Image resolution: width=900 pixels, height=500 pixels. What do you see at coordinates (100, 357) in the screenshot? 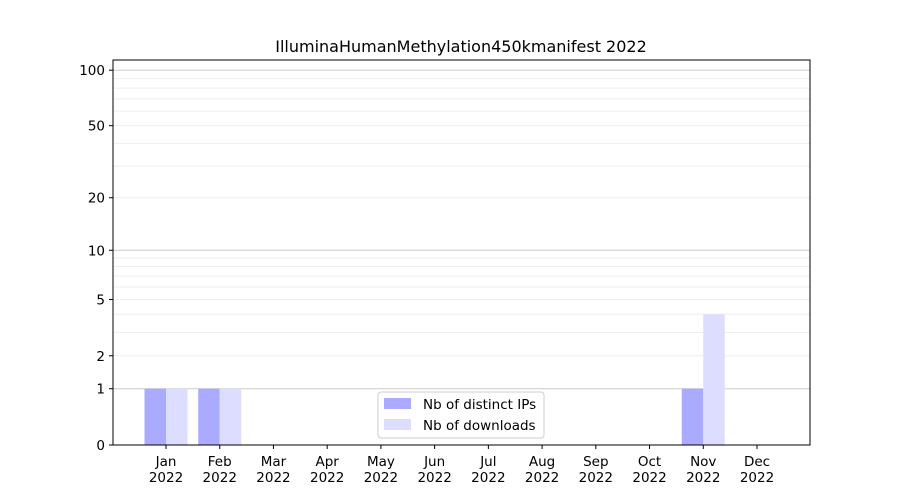
I see `y-tick-label: 2` at bounding box center [100, 357].